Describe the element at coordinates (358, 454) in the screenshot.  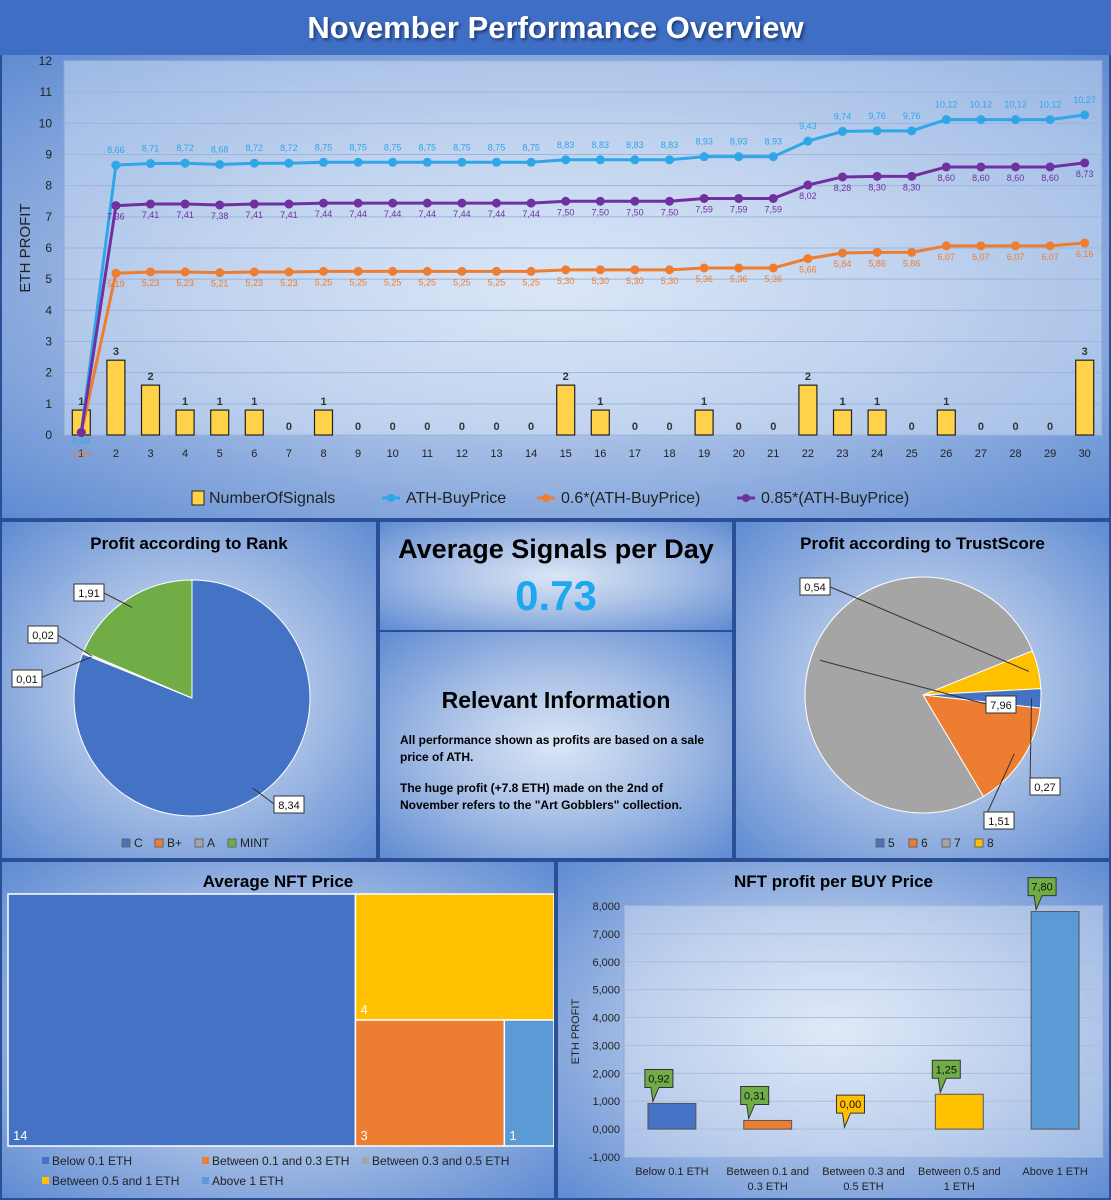
I see `x-tick-label: 9` at that location.